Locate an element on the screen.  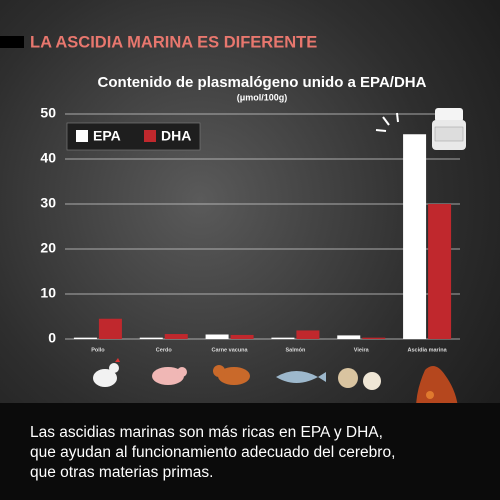
x-tick-label: Cerdo is located at coordinates (164, 350).